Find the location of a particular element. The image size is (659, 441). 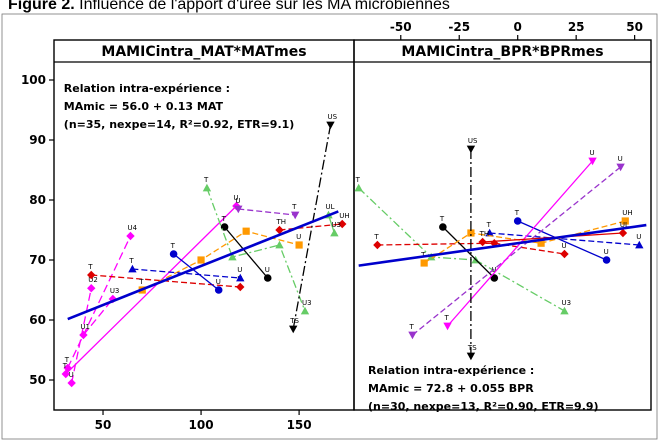

y-tick-label: 80 is located at coordinates (37, 200).